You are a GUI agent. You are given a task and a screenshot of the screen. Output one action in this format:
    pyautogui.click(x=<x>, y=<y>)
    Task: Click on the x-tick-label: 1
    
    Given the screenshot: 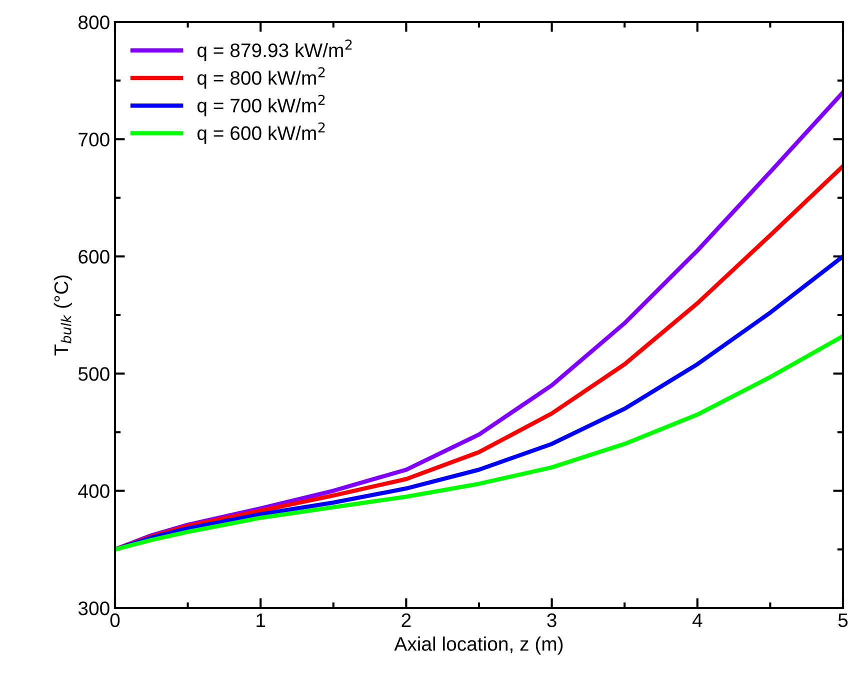 What is the action you would take?
    pyautogui.click(x=261, y=620)
    